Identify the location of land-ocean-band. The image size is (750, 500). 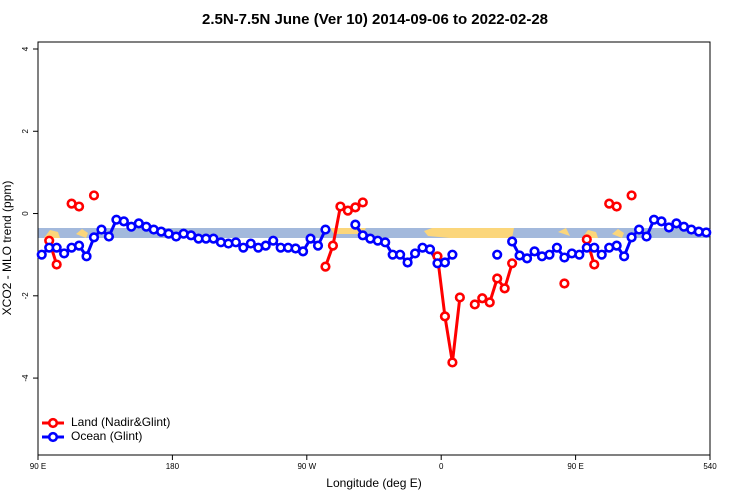
(374, 233).